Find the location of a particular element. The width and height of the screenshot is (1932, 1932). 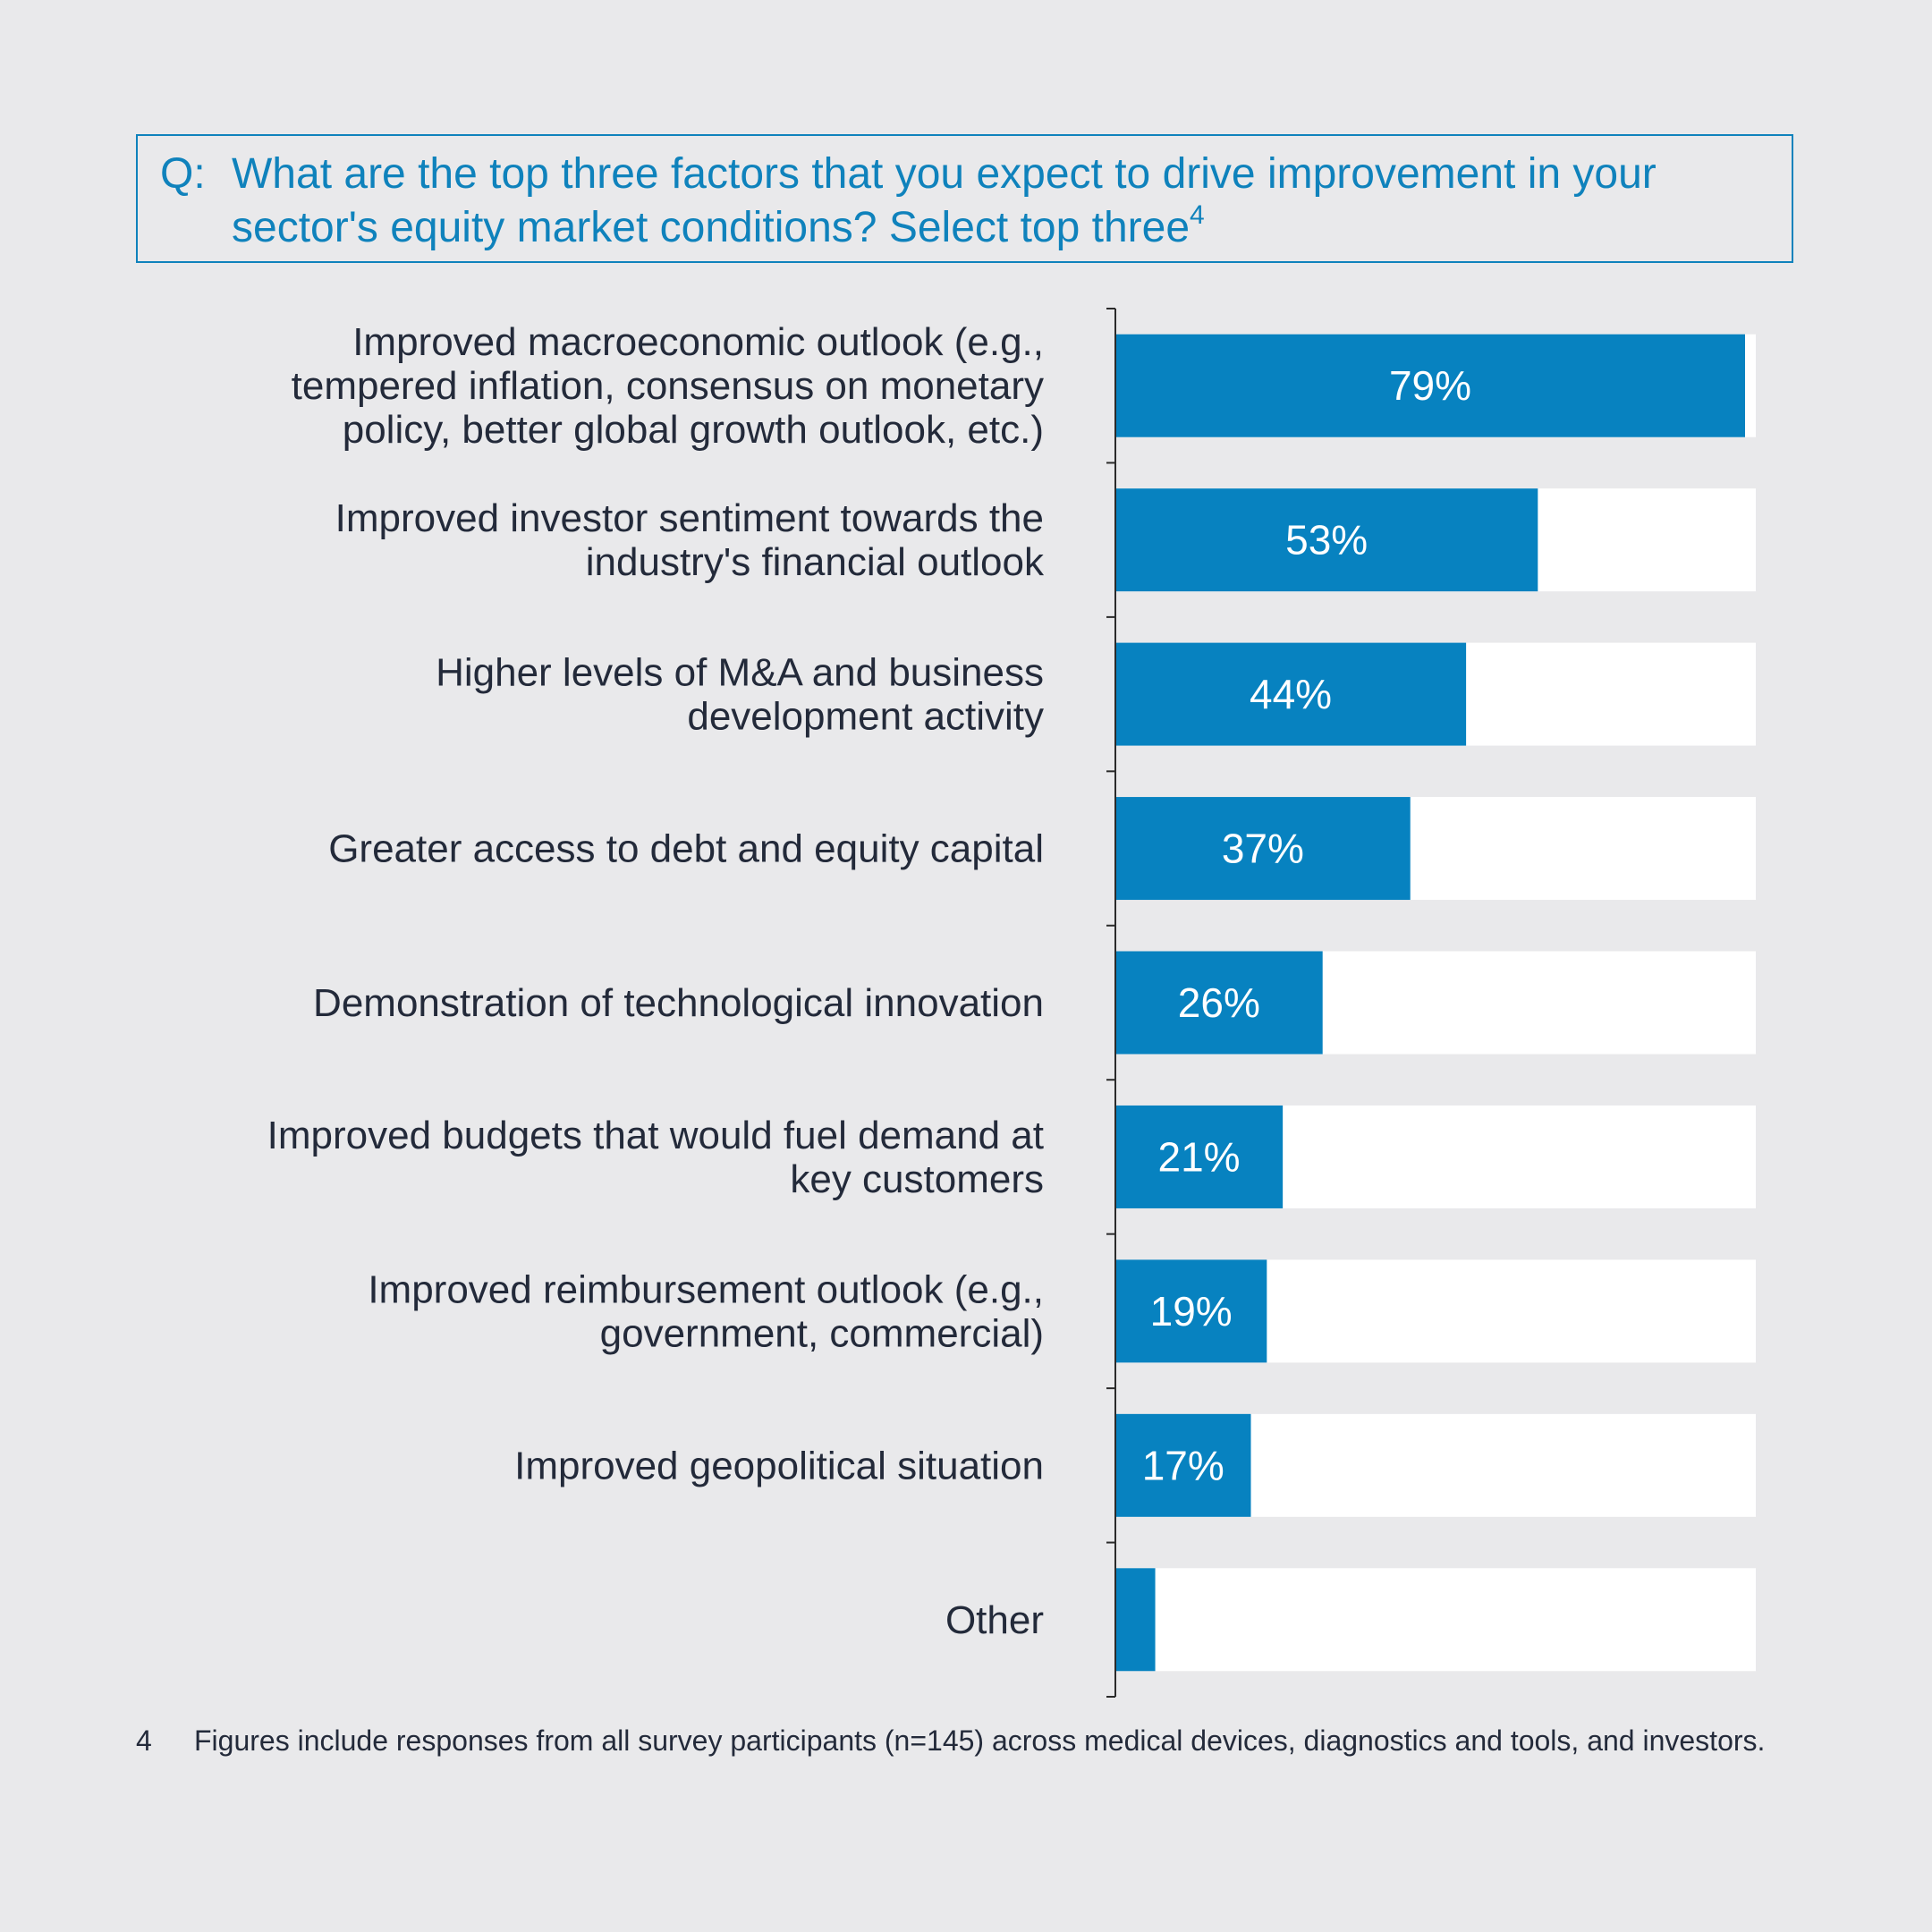

value-label: 17% is located at coordinates (1183, 1465).